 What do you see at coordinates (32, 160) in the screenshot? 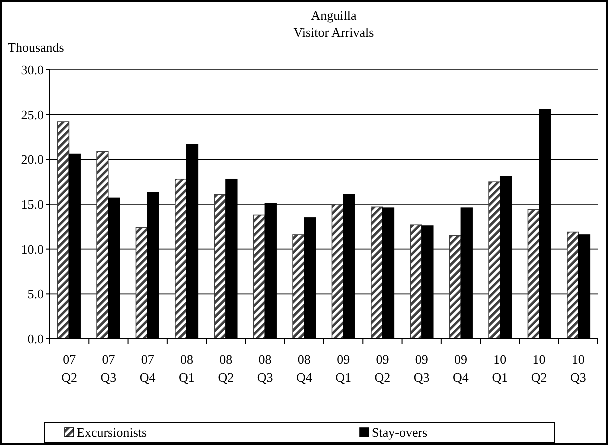
I see `y-tick-label: 20.0` at bounding box center [32, 160].